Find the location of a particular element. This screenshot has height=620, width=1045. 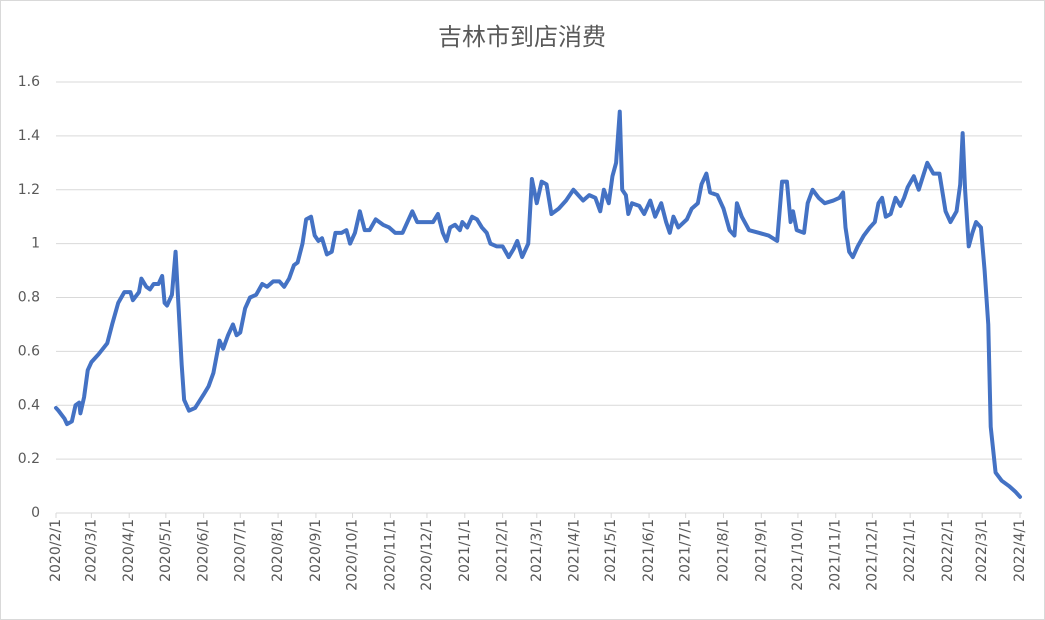

x-tick-label: 2020/8/1 is located at coordinates (278, 550).